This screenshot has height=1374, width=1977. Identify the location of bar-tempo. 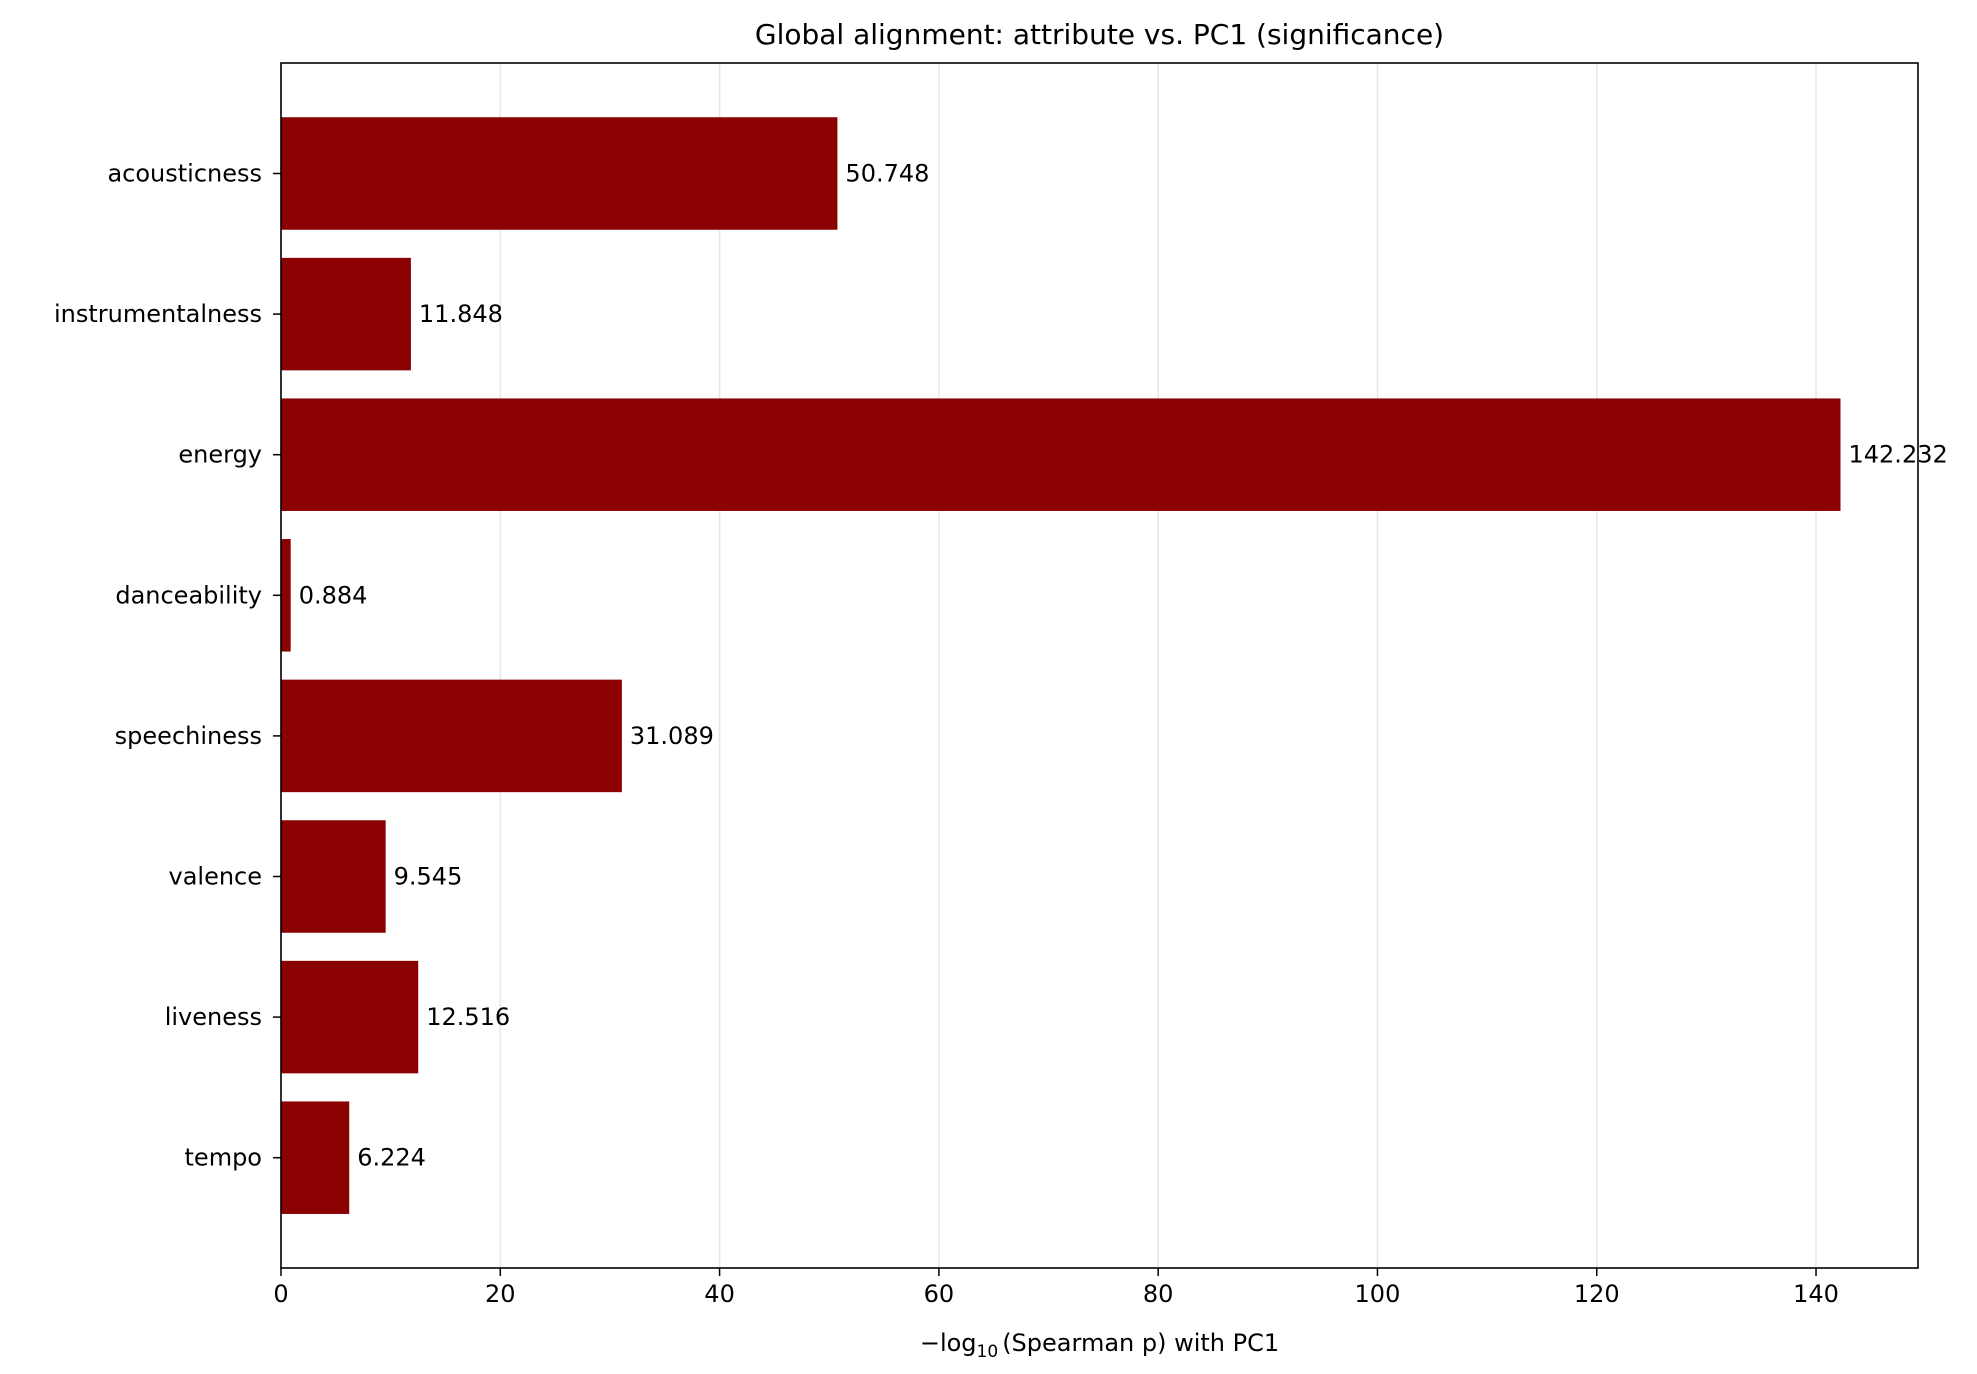
(315, 1157).